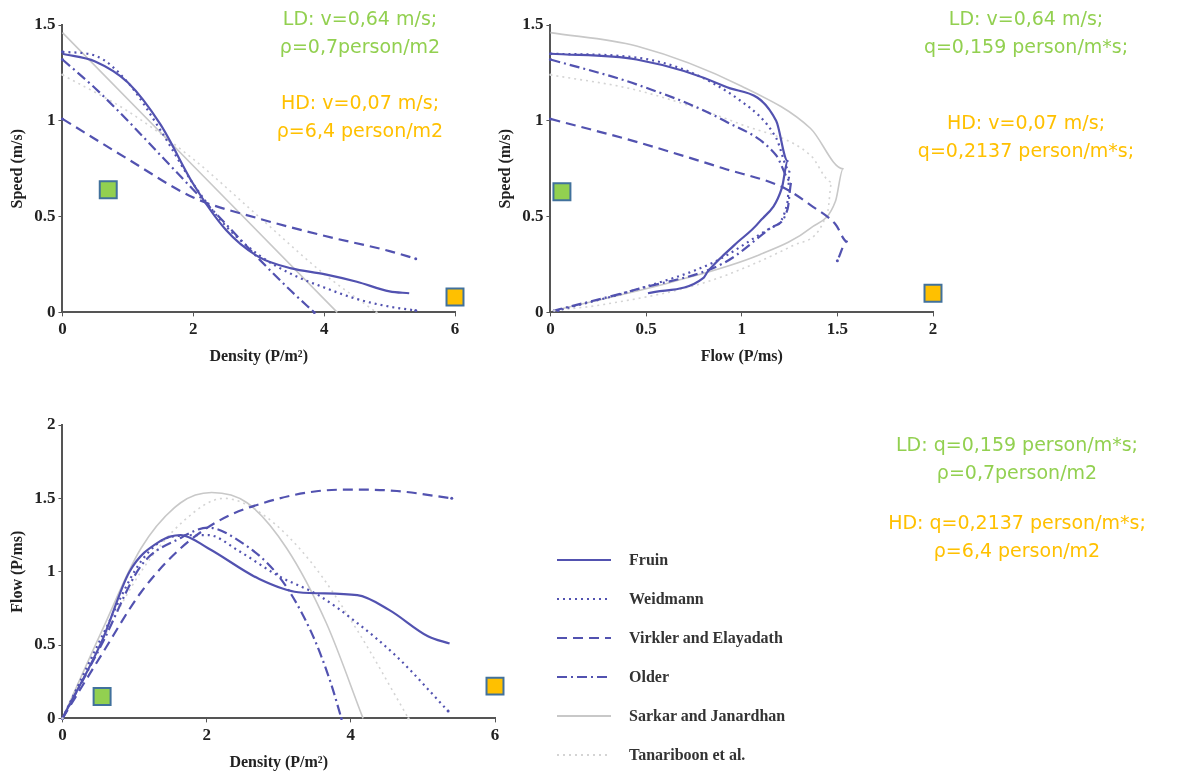 The height and width of the screenshot is (778, 1179). Describe the element at coordinates (666, 598) in the screenshot. I see `legend-label: Weidmann` at that location.